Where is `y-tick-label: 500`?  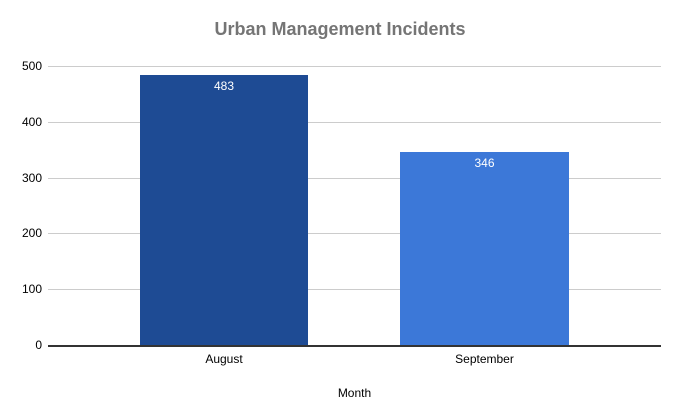 y-tick-label: 500 is located at coordinates (31, 66).